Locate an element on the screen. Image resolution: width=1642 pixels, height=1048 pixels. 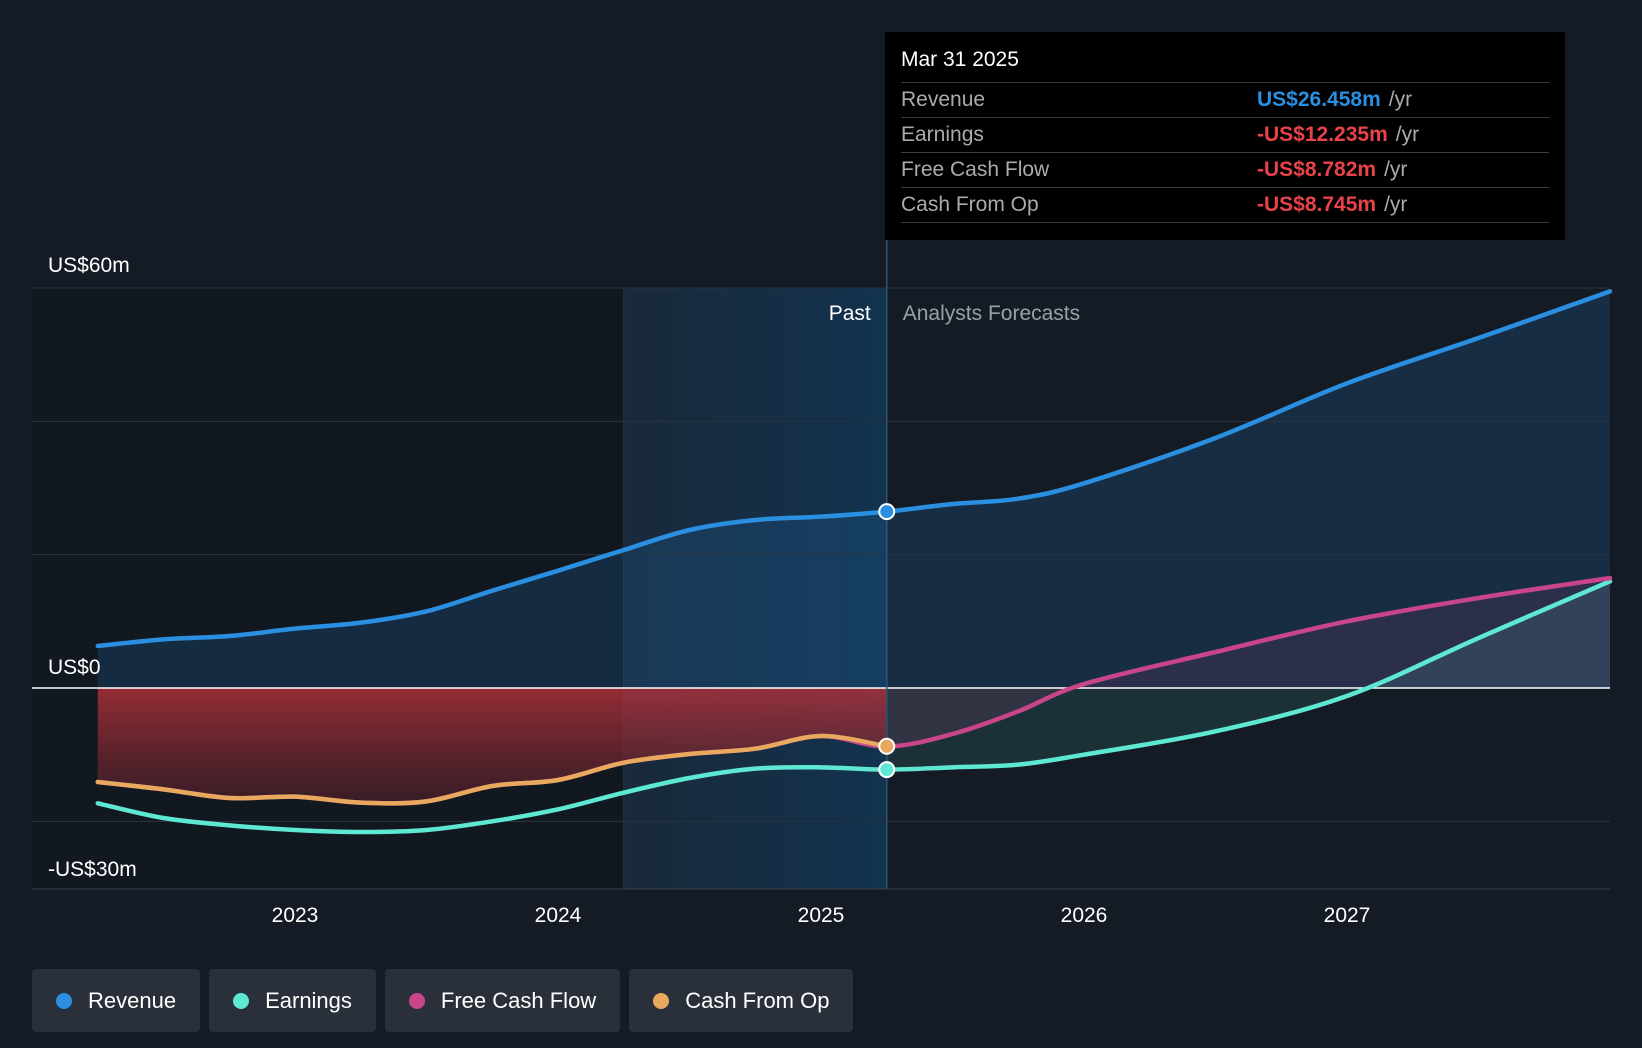
legend-item-earnings: Earnings is located at coordinates (292, 1000).